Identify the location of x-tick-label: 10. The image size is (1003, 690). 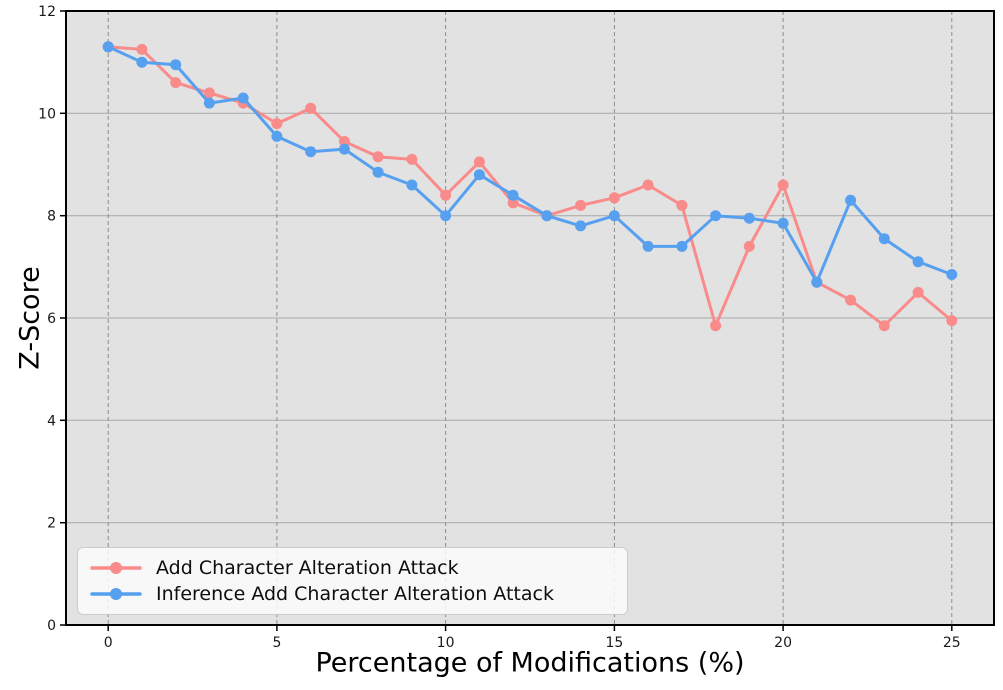
(446, 643).